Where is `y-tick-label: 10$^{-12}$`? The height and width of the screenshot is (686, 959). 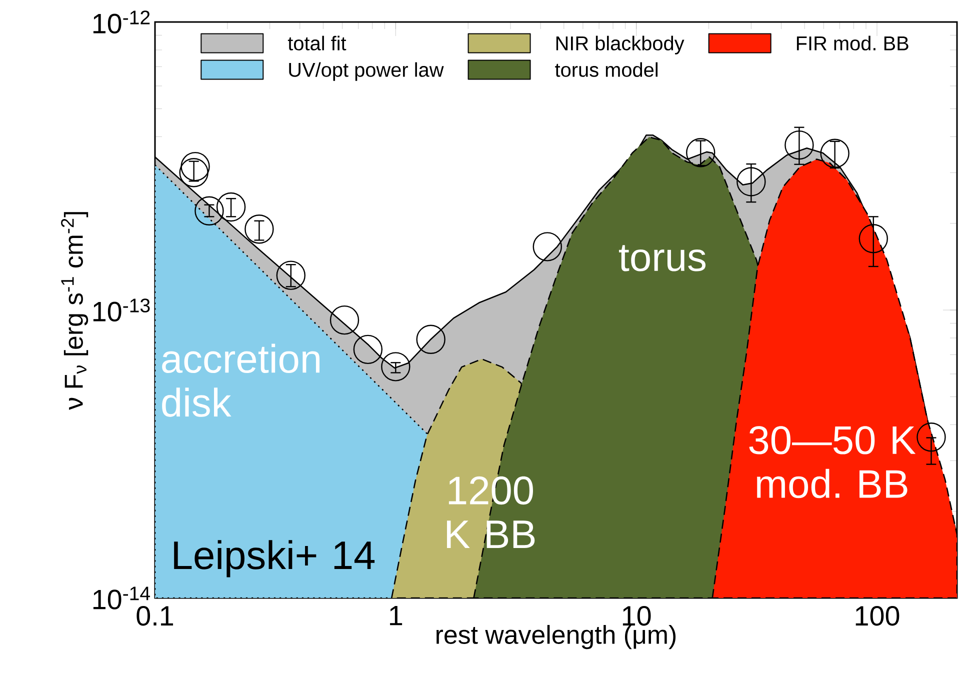 y-tick-label: 10$^{-12}$ is located at coordinates (121, 22).